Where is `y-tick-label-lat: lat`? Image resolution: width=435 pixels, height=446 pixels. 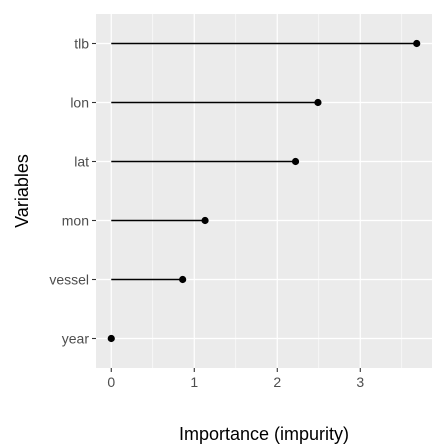 y-tick-label-lat: lat is located at coordinates (81, 162).